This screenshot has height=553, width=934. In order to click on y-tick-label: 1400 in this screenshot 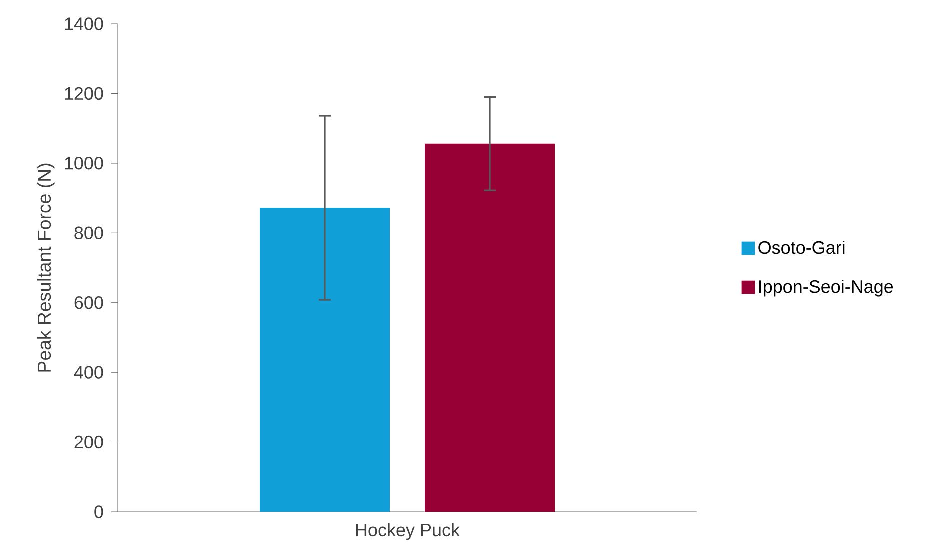, I will do `click(84, 24)`.